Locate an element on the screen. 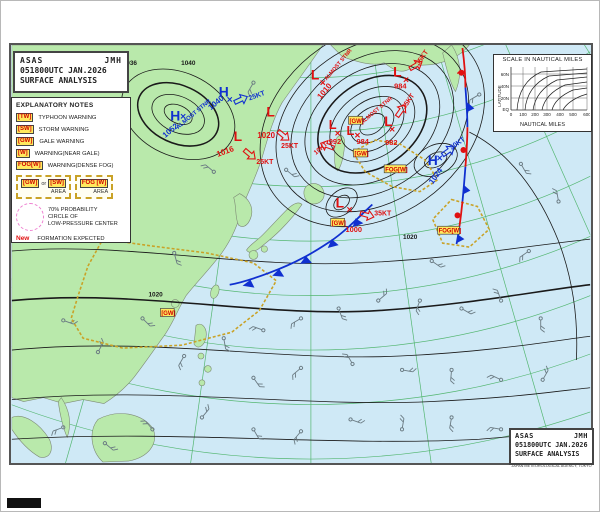  legend-row-fog: FOG[W] WARNING(DENSE FOG) is located at coordinates (71, 165).